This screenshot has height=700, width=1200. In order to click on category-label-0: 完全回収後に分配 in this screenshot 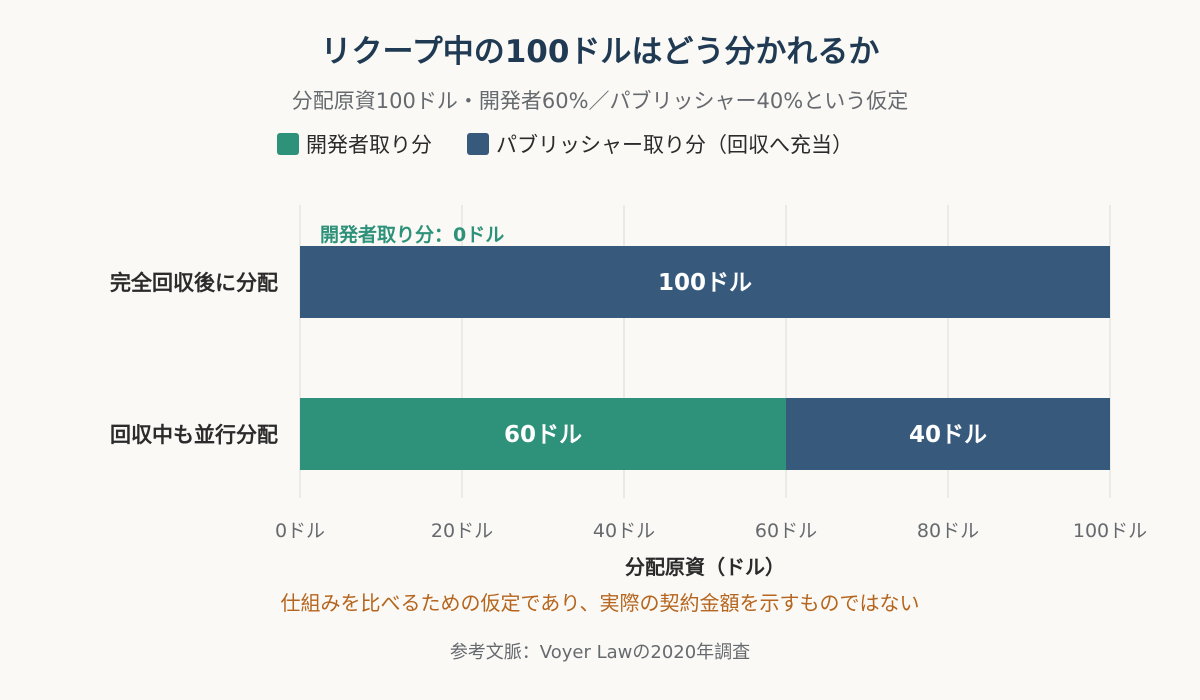, I will do `click(194, 283)`.